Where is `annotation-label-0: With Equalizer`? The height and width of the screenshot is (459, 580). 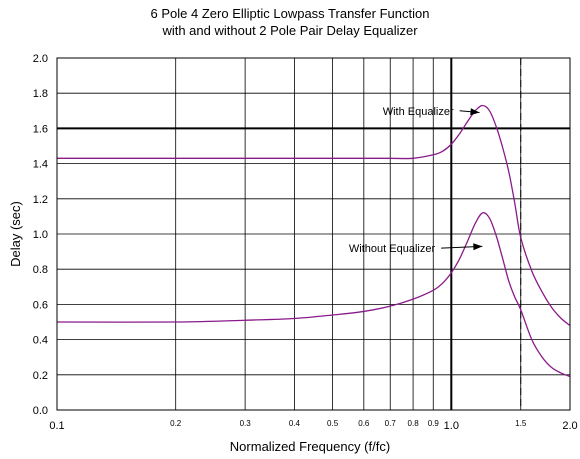 annotation-label-0: With Equalizer is located at coordinates (418, 112).